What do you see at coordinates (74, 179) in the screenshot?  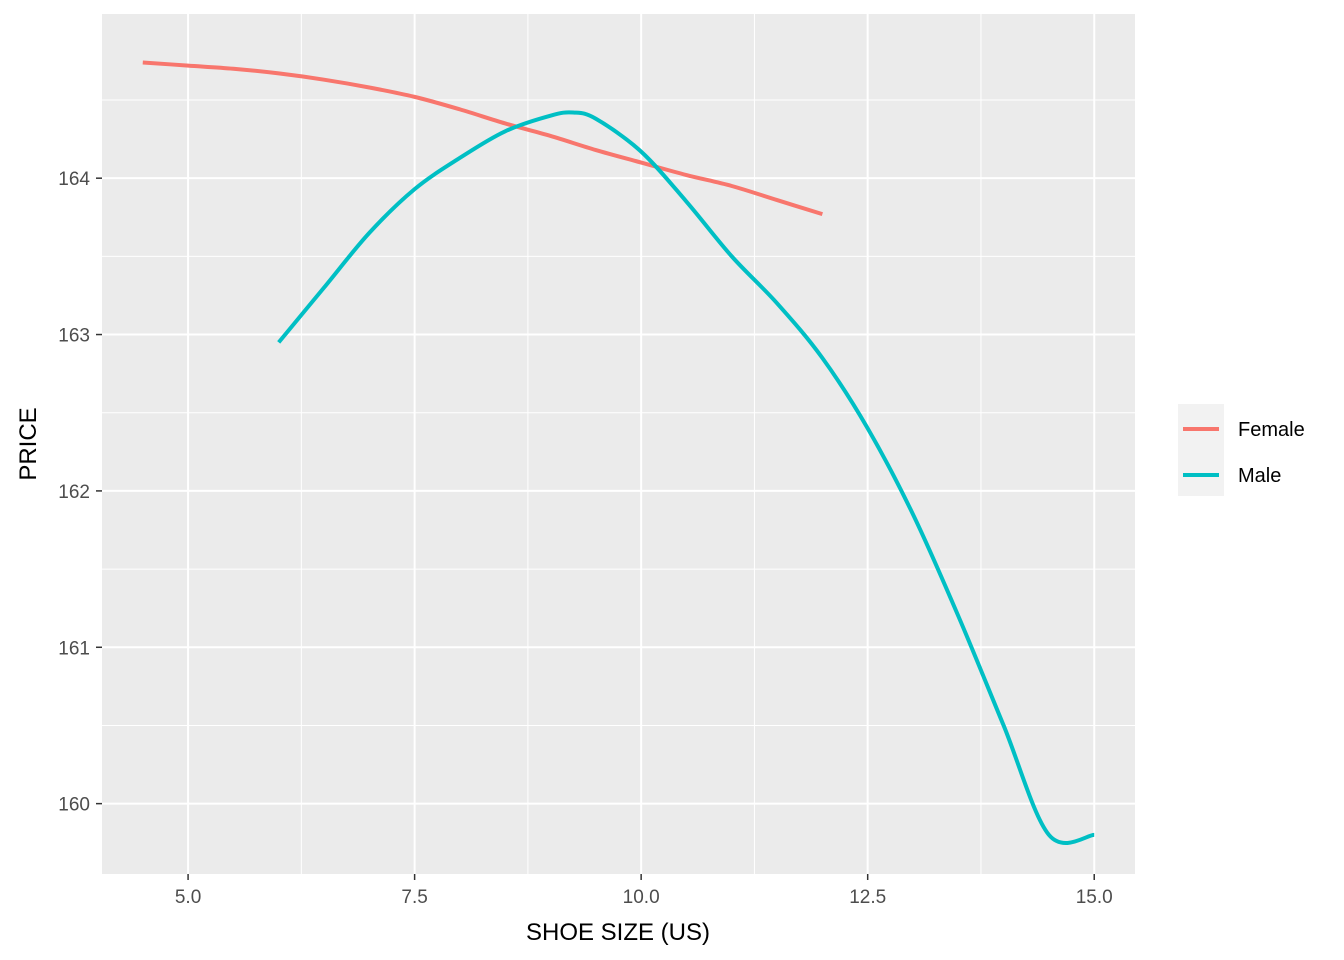 I see `y-tick-label: 164` at bounding box center [74, 179].